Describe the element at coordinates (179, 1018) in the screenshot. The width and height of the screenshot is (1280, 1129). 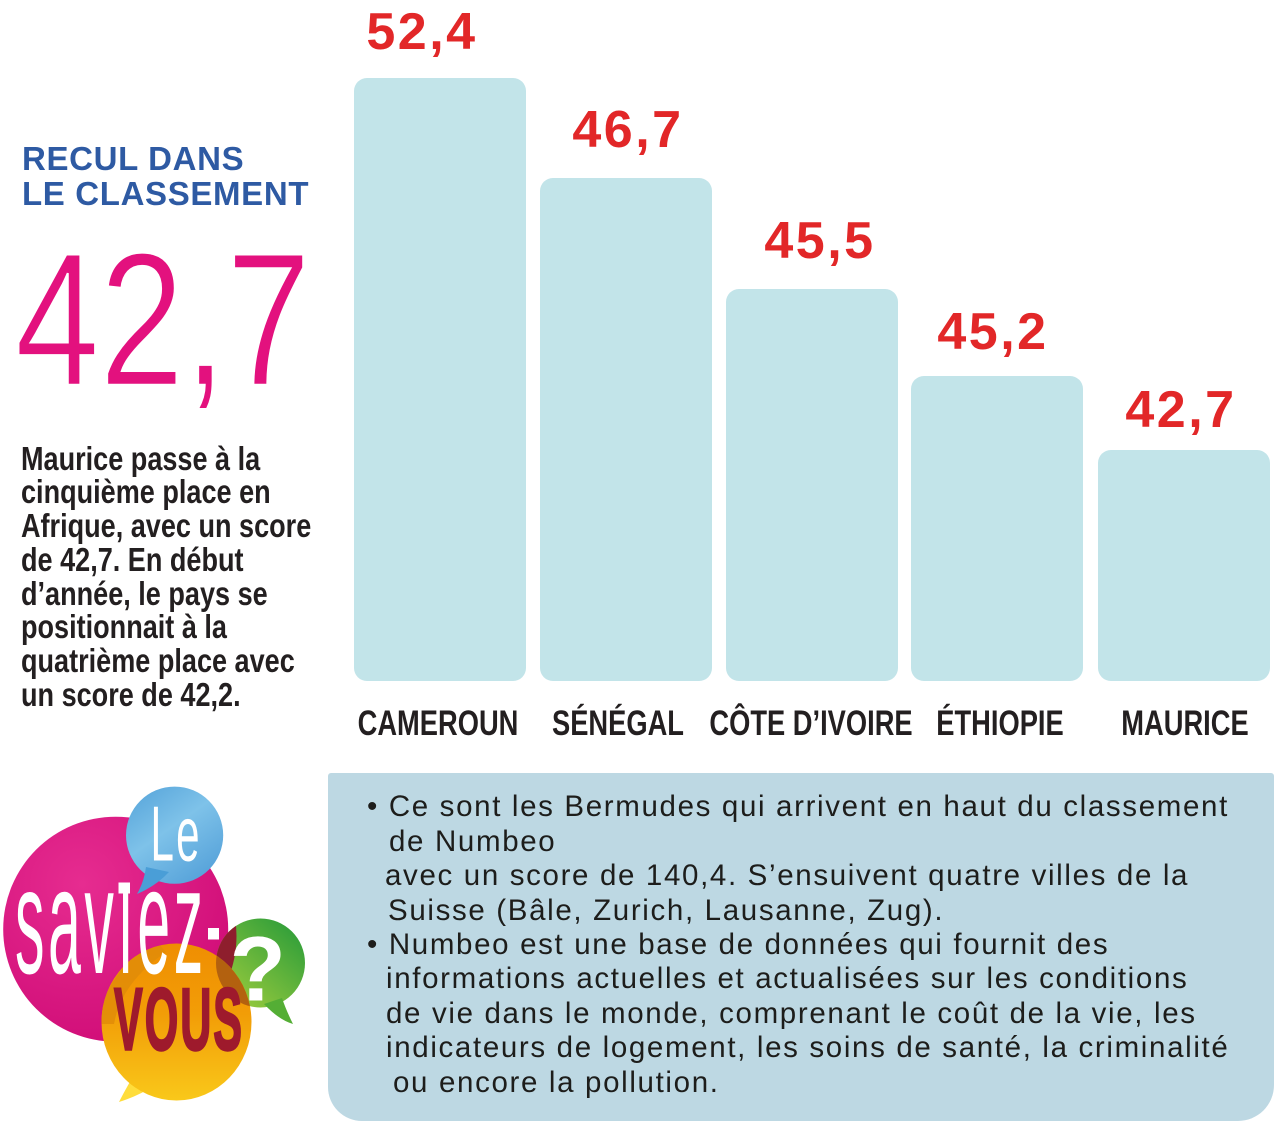
I see `svg-text: VOUS` at that location.